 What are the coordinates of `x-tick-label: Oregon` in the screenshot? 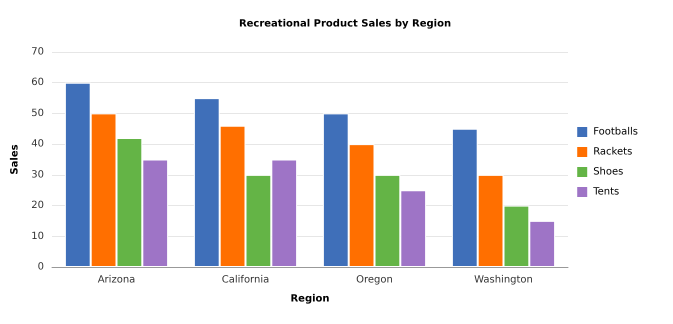 It's located at (374, 280).